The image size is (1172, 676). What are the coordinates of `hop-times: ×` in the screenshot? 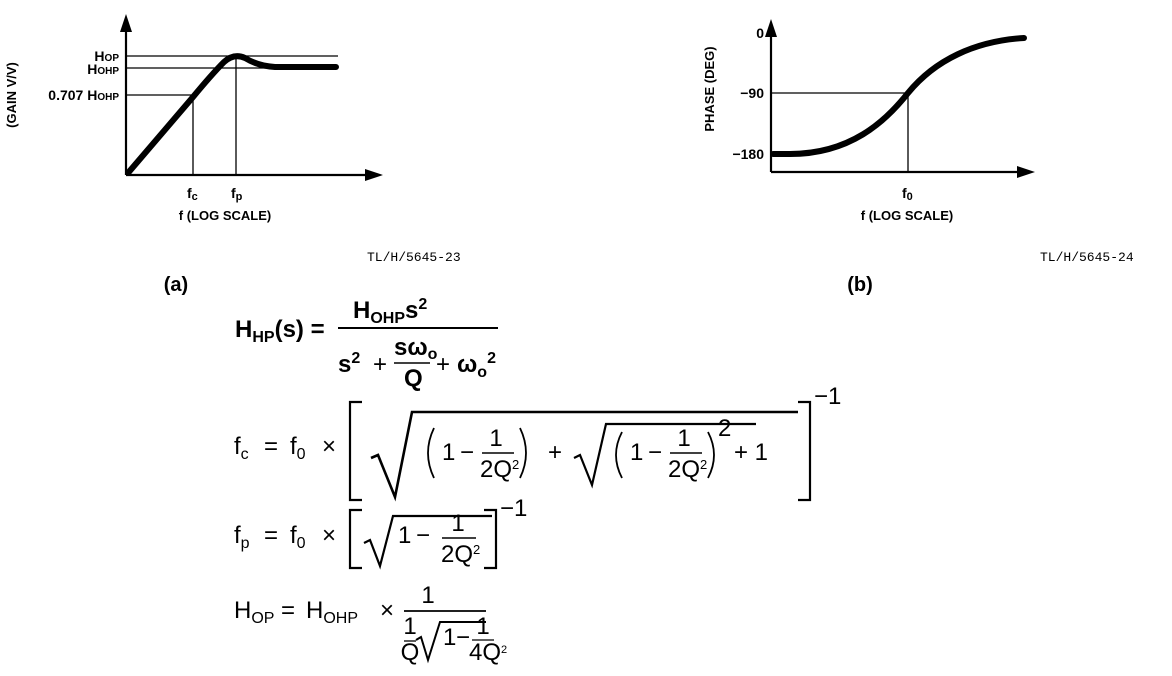 It's located at (387, 610).